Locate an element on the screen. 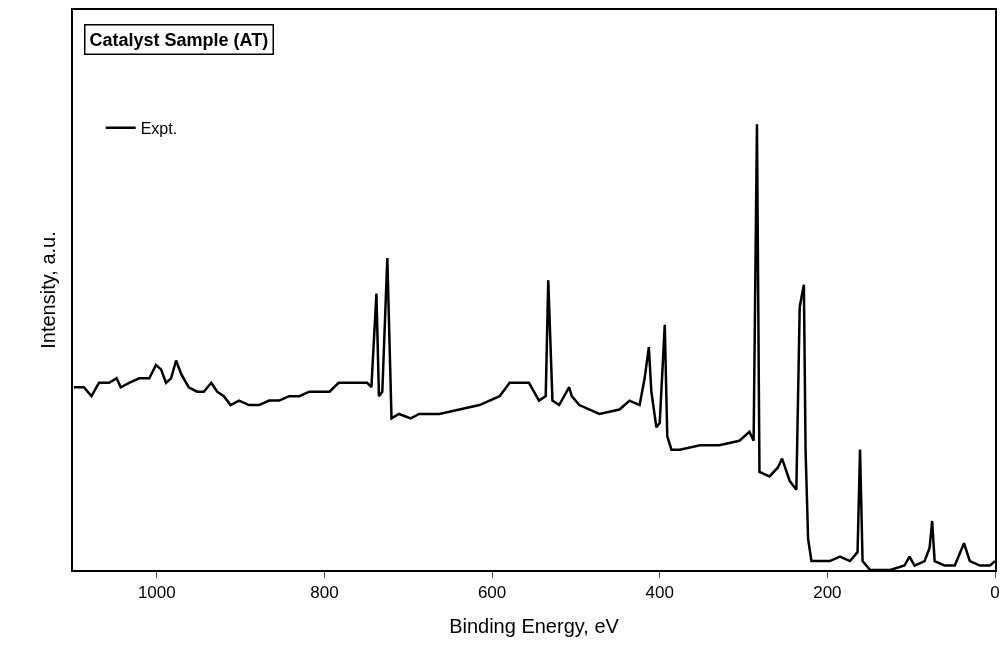 The width and height of the screenshot is (1008, 668). legend-label: Expt. is located at coordinates (159, 128).